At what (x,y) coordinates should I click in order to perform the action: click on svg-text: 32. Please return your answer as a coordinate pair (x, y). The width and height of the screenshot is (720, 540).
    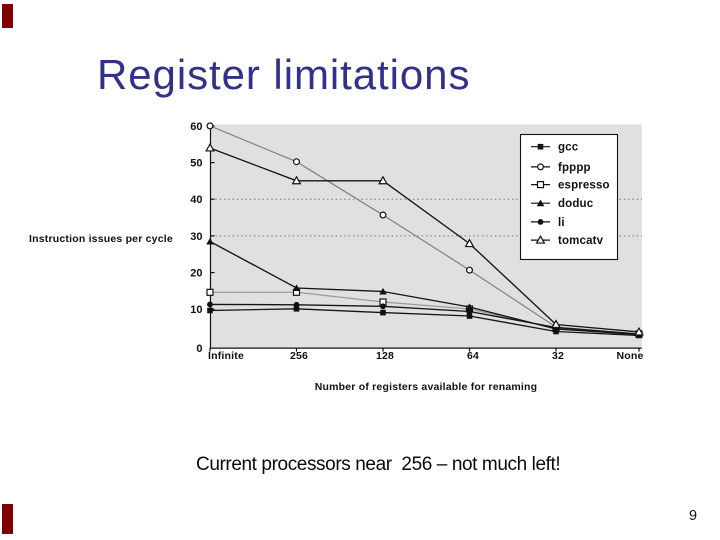
    Looking at the image, I should click on (558, 356).